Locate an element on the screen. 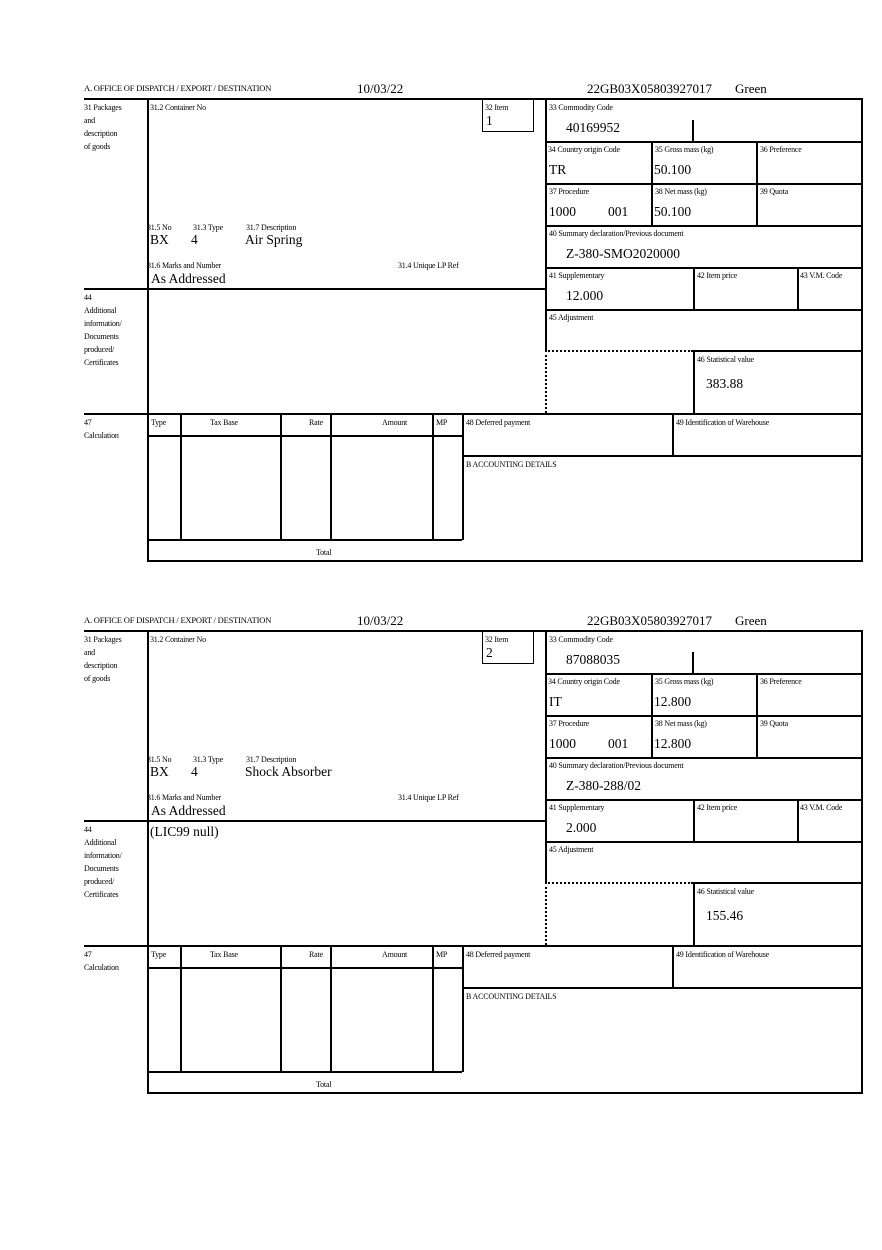  container-label: 31.2 Container No is located at coordinates (178, 639).